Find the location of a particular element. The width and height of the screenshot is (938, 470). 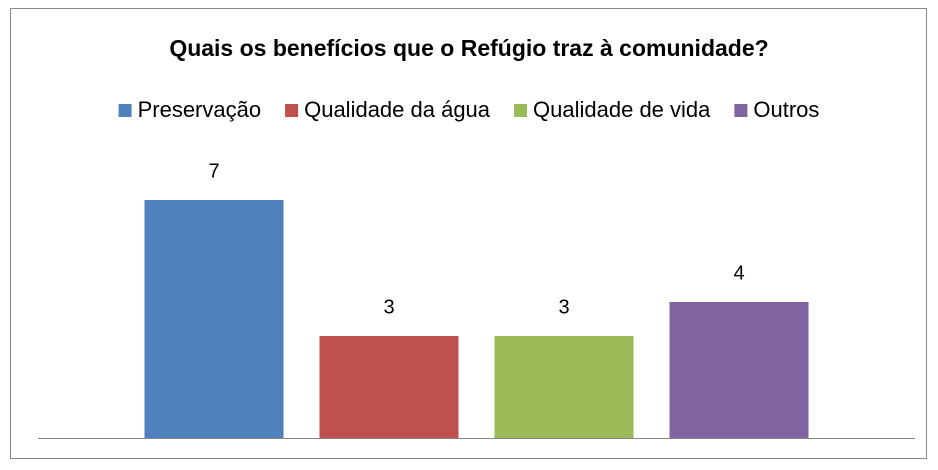

data-label: 7 is located at coordinates (213, 171).